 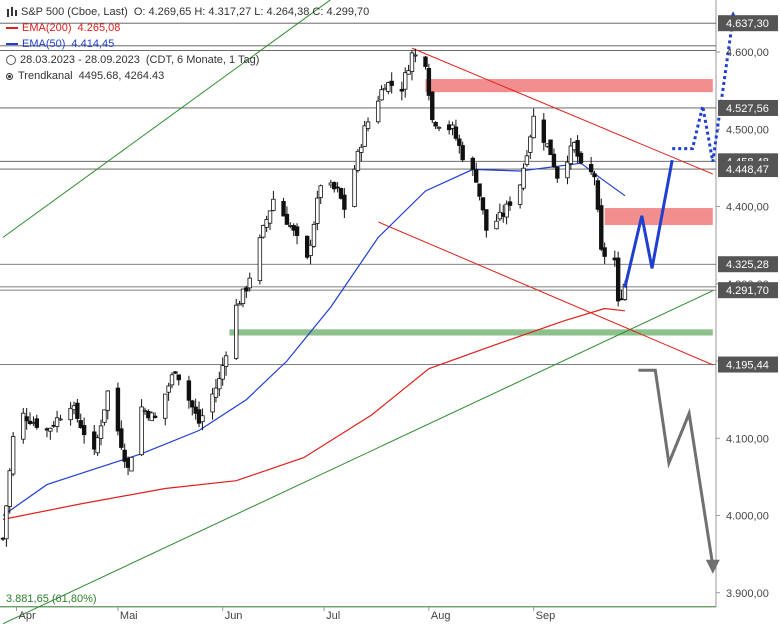 I want to click on bull-scenario-line, so click(x=648, y=223).